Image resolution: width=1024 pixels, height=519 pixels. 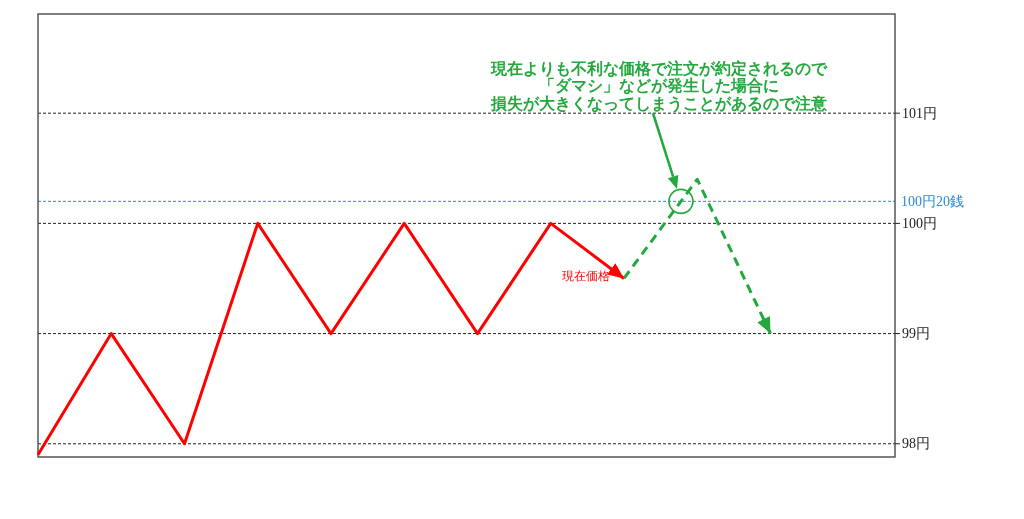 What do you see at coordinates (658, 103) in the screenshot?
I see `annotation: 損失が大きくなってしまうことがあるので注意` at bounding box center [658, 103].